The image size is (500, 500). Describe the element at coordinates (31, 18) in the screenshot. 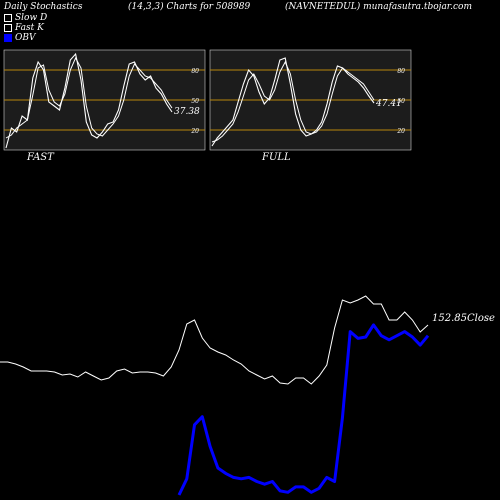

I see `legend-slow-d-label: Slow D` at that location.